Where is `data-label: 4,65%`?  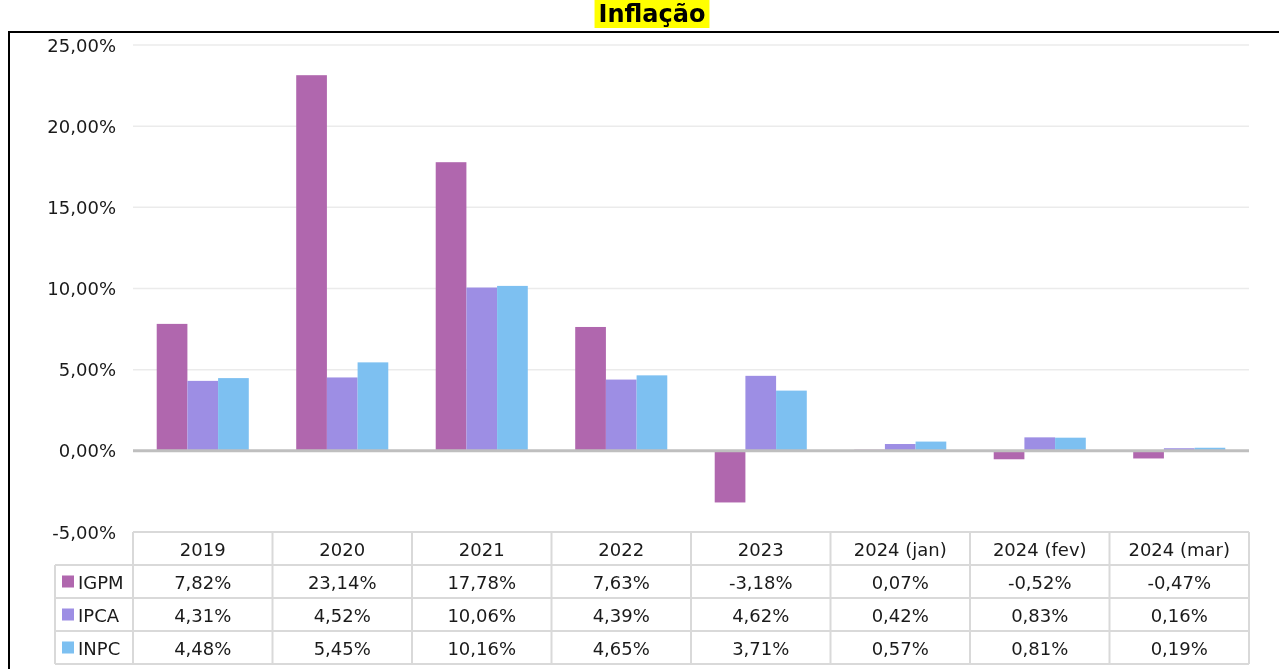
data-label: 4,65% is located at coordinates (621, 648).